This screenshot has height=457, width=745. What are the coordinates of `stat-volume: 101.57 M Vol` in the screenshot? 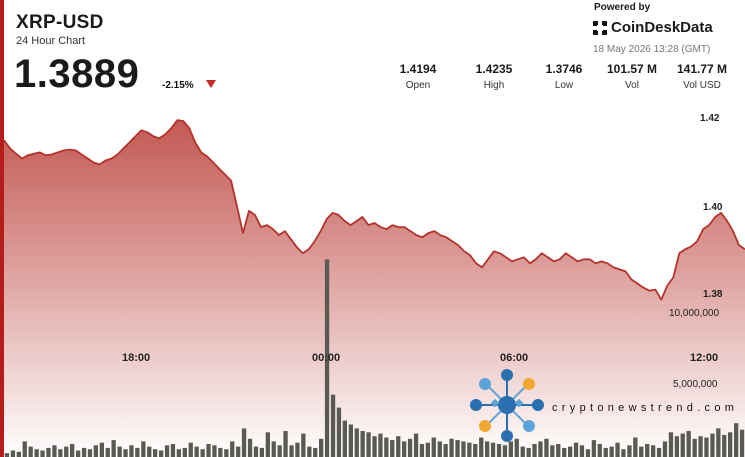 It's located at (632, 76).